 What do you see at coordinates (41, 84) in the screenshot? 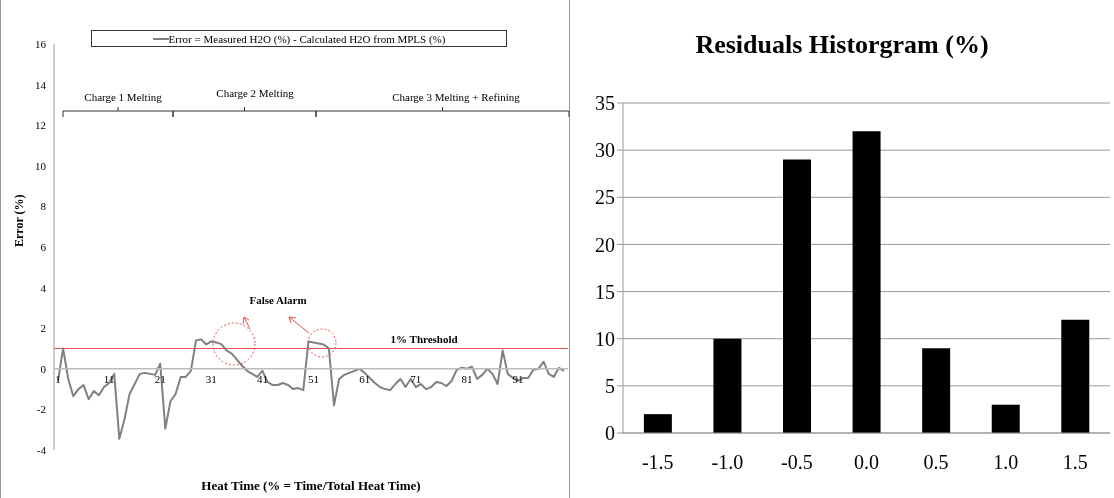
I see `y-tick-label: 14` at bounding box center [41, 84].